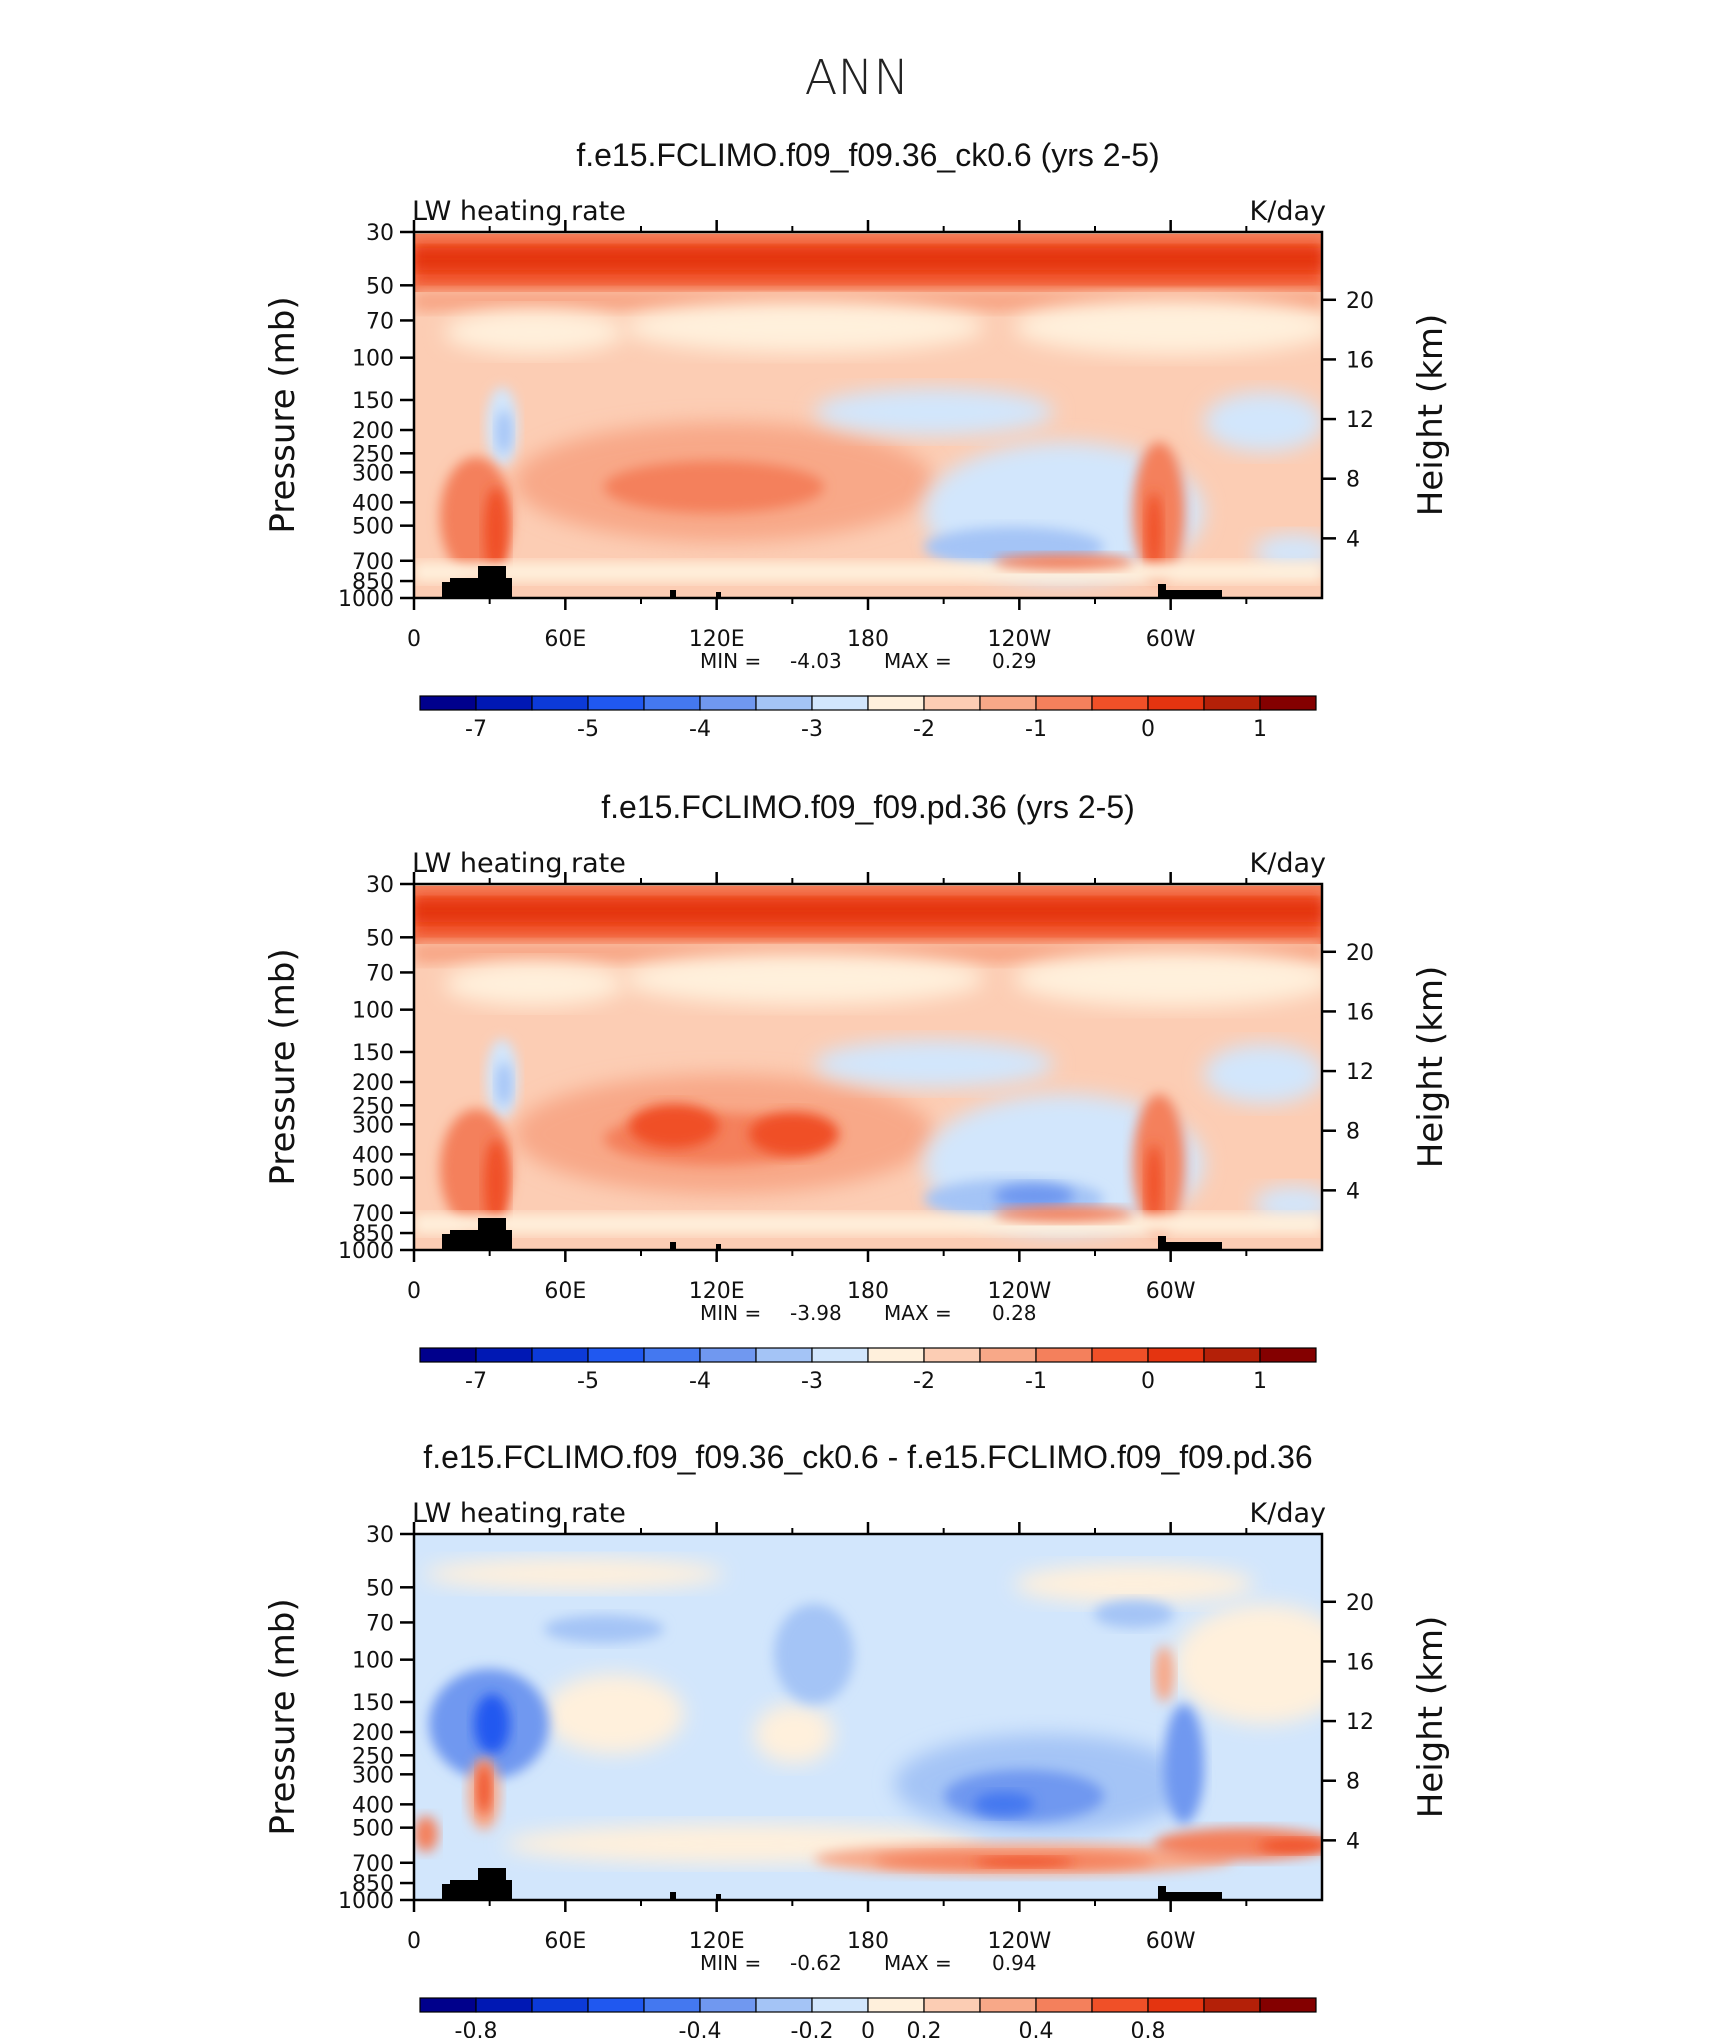 This screenshot has width=1710, height=2038. Describe the element at coordinates (476, 729) in the screenshot. I see `colorbar-label: -7` at that location.